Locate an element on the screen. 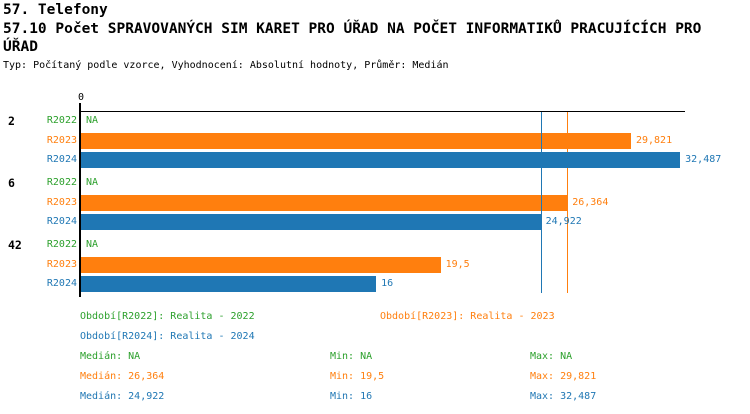 The width and height of the screenshot is (750, 414). x-axis-line is located at coordinates (383, 111).